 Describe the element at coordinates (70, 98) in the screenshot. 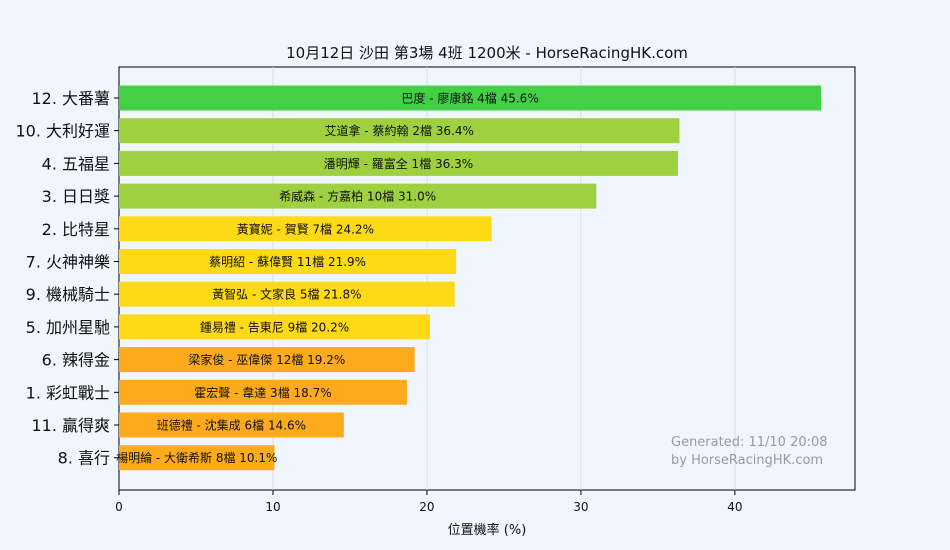

I see `category-label: 12. 大番薯` at that location.